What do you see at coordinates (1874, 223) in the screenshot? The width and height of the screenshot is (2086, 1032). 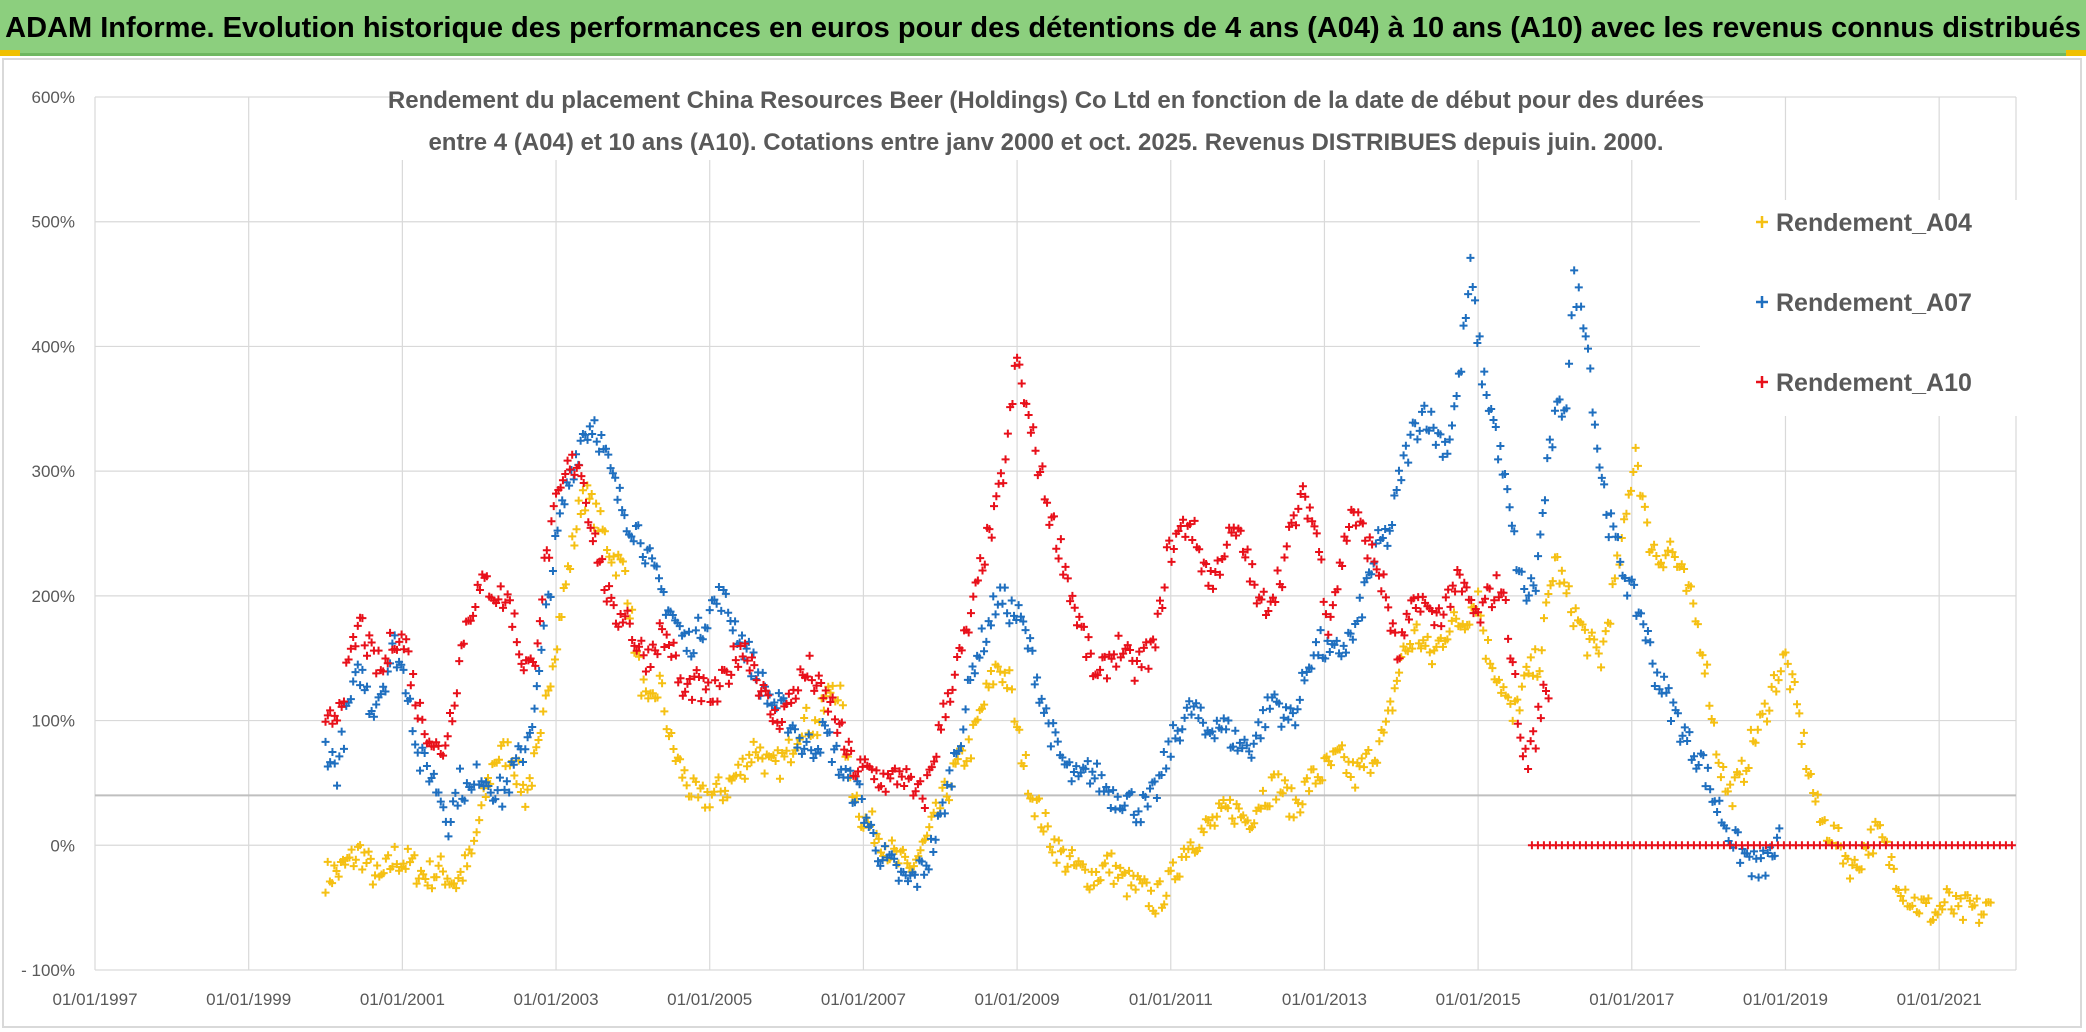 I see `legend-label: Rendement_A04` at bounding box center [1874, 223].